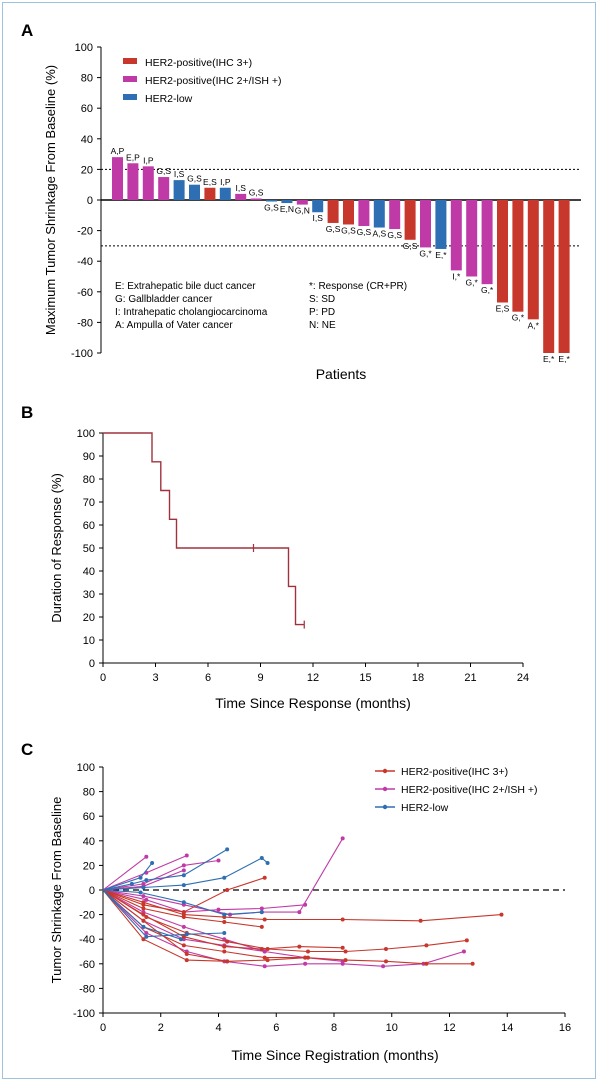 This screenshot has width=600, height=1083. Describe the element at coordinates (302, 211) in the screenshot. I see `panel-a-bar-label: G,N` at that location.